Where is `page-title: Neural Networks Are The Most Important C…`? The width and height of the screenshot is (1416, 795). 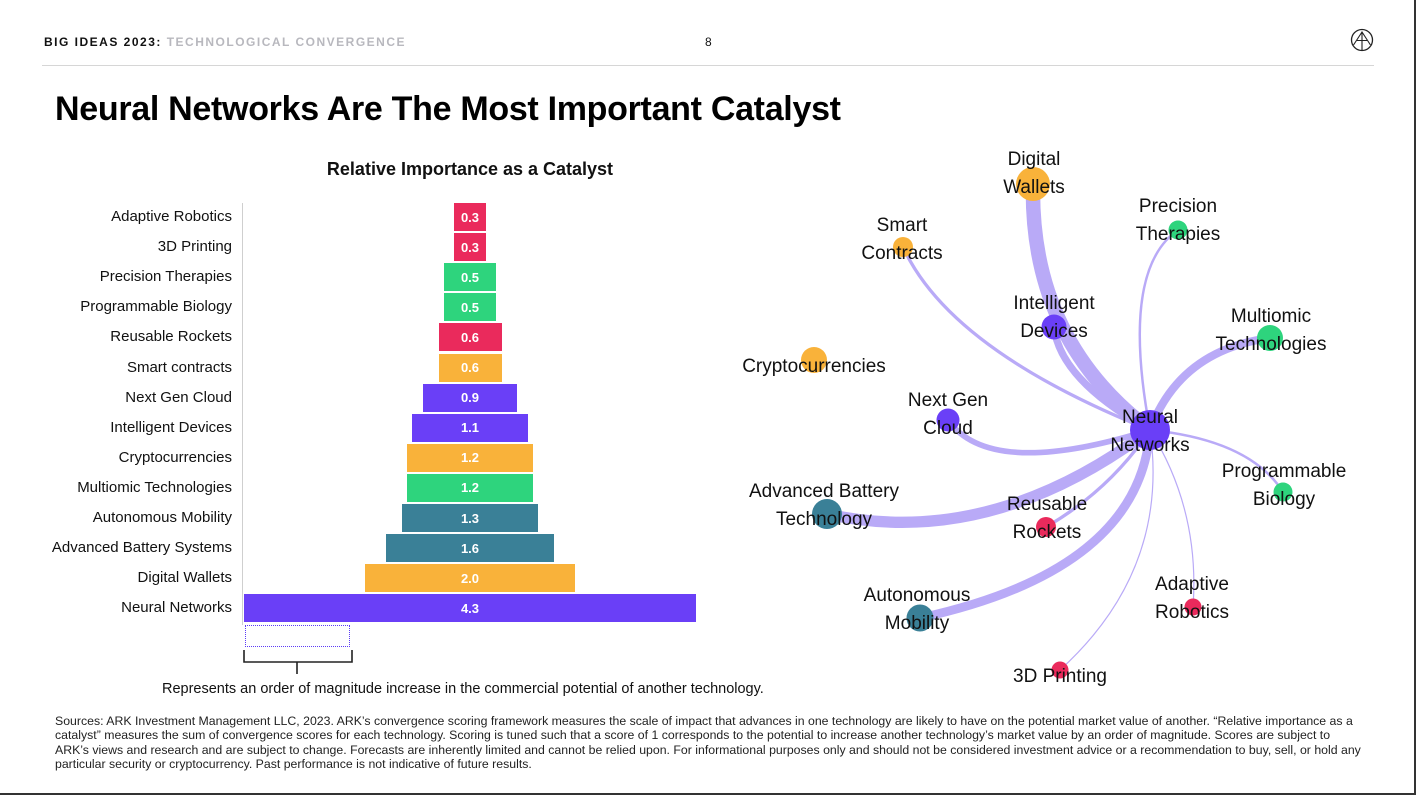 page-title: Neural Networks Are The Most Important C… is located at coordinates (448, 109).